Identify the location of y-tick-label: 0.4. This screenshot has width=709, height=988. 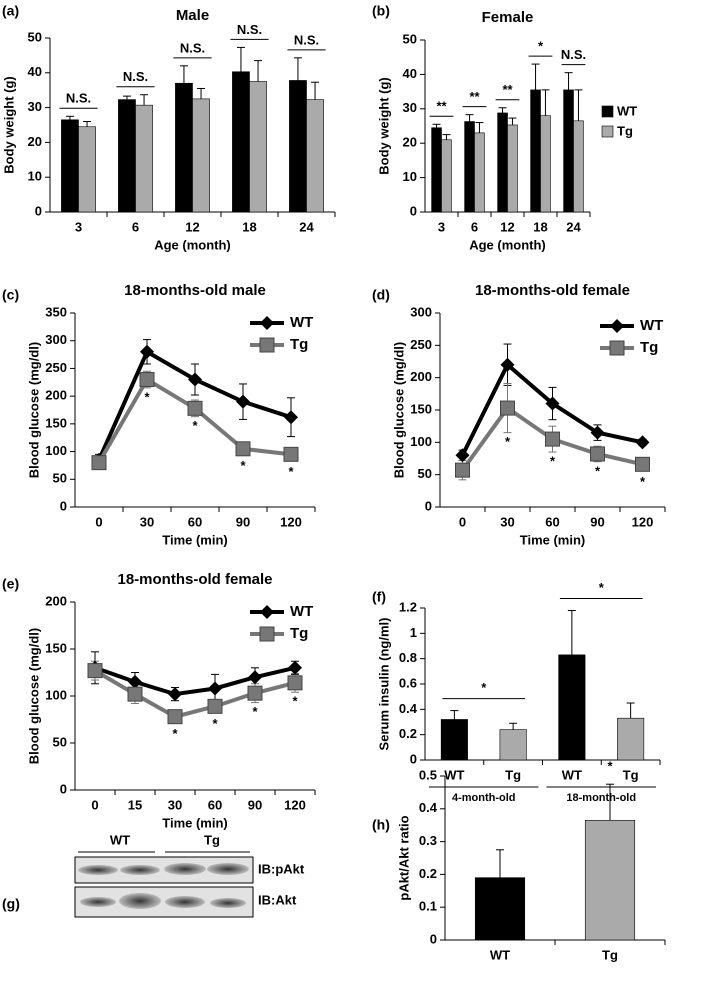
(408, 708).